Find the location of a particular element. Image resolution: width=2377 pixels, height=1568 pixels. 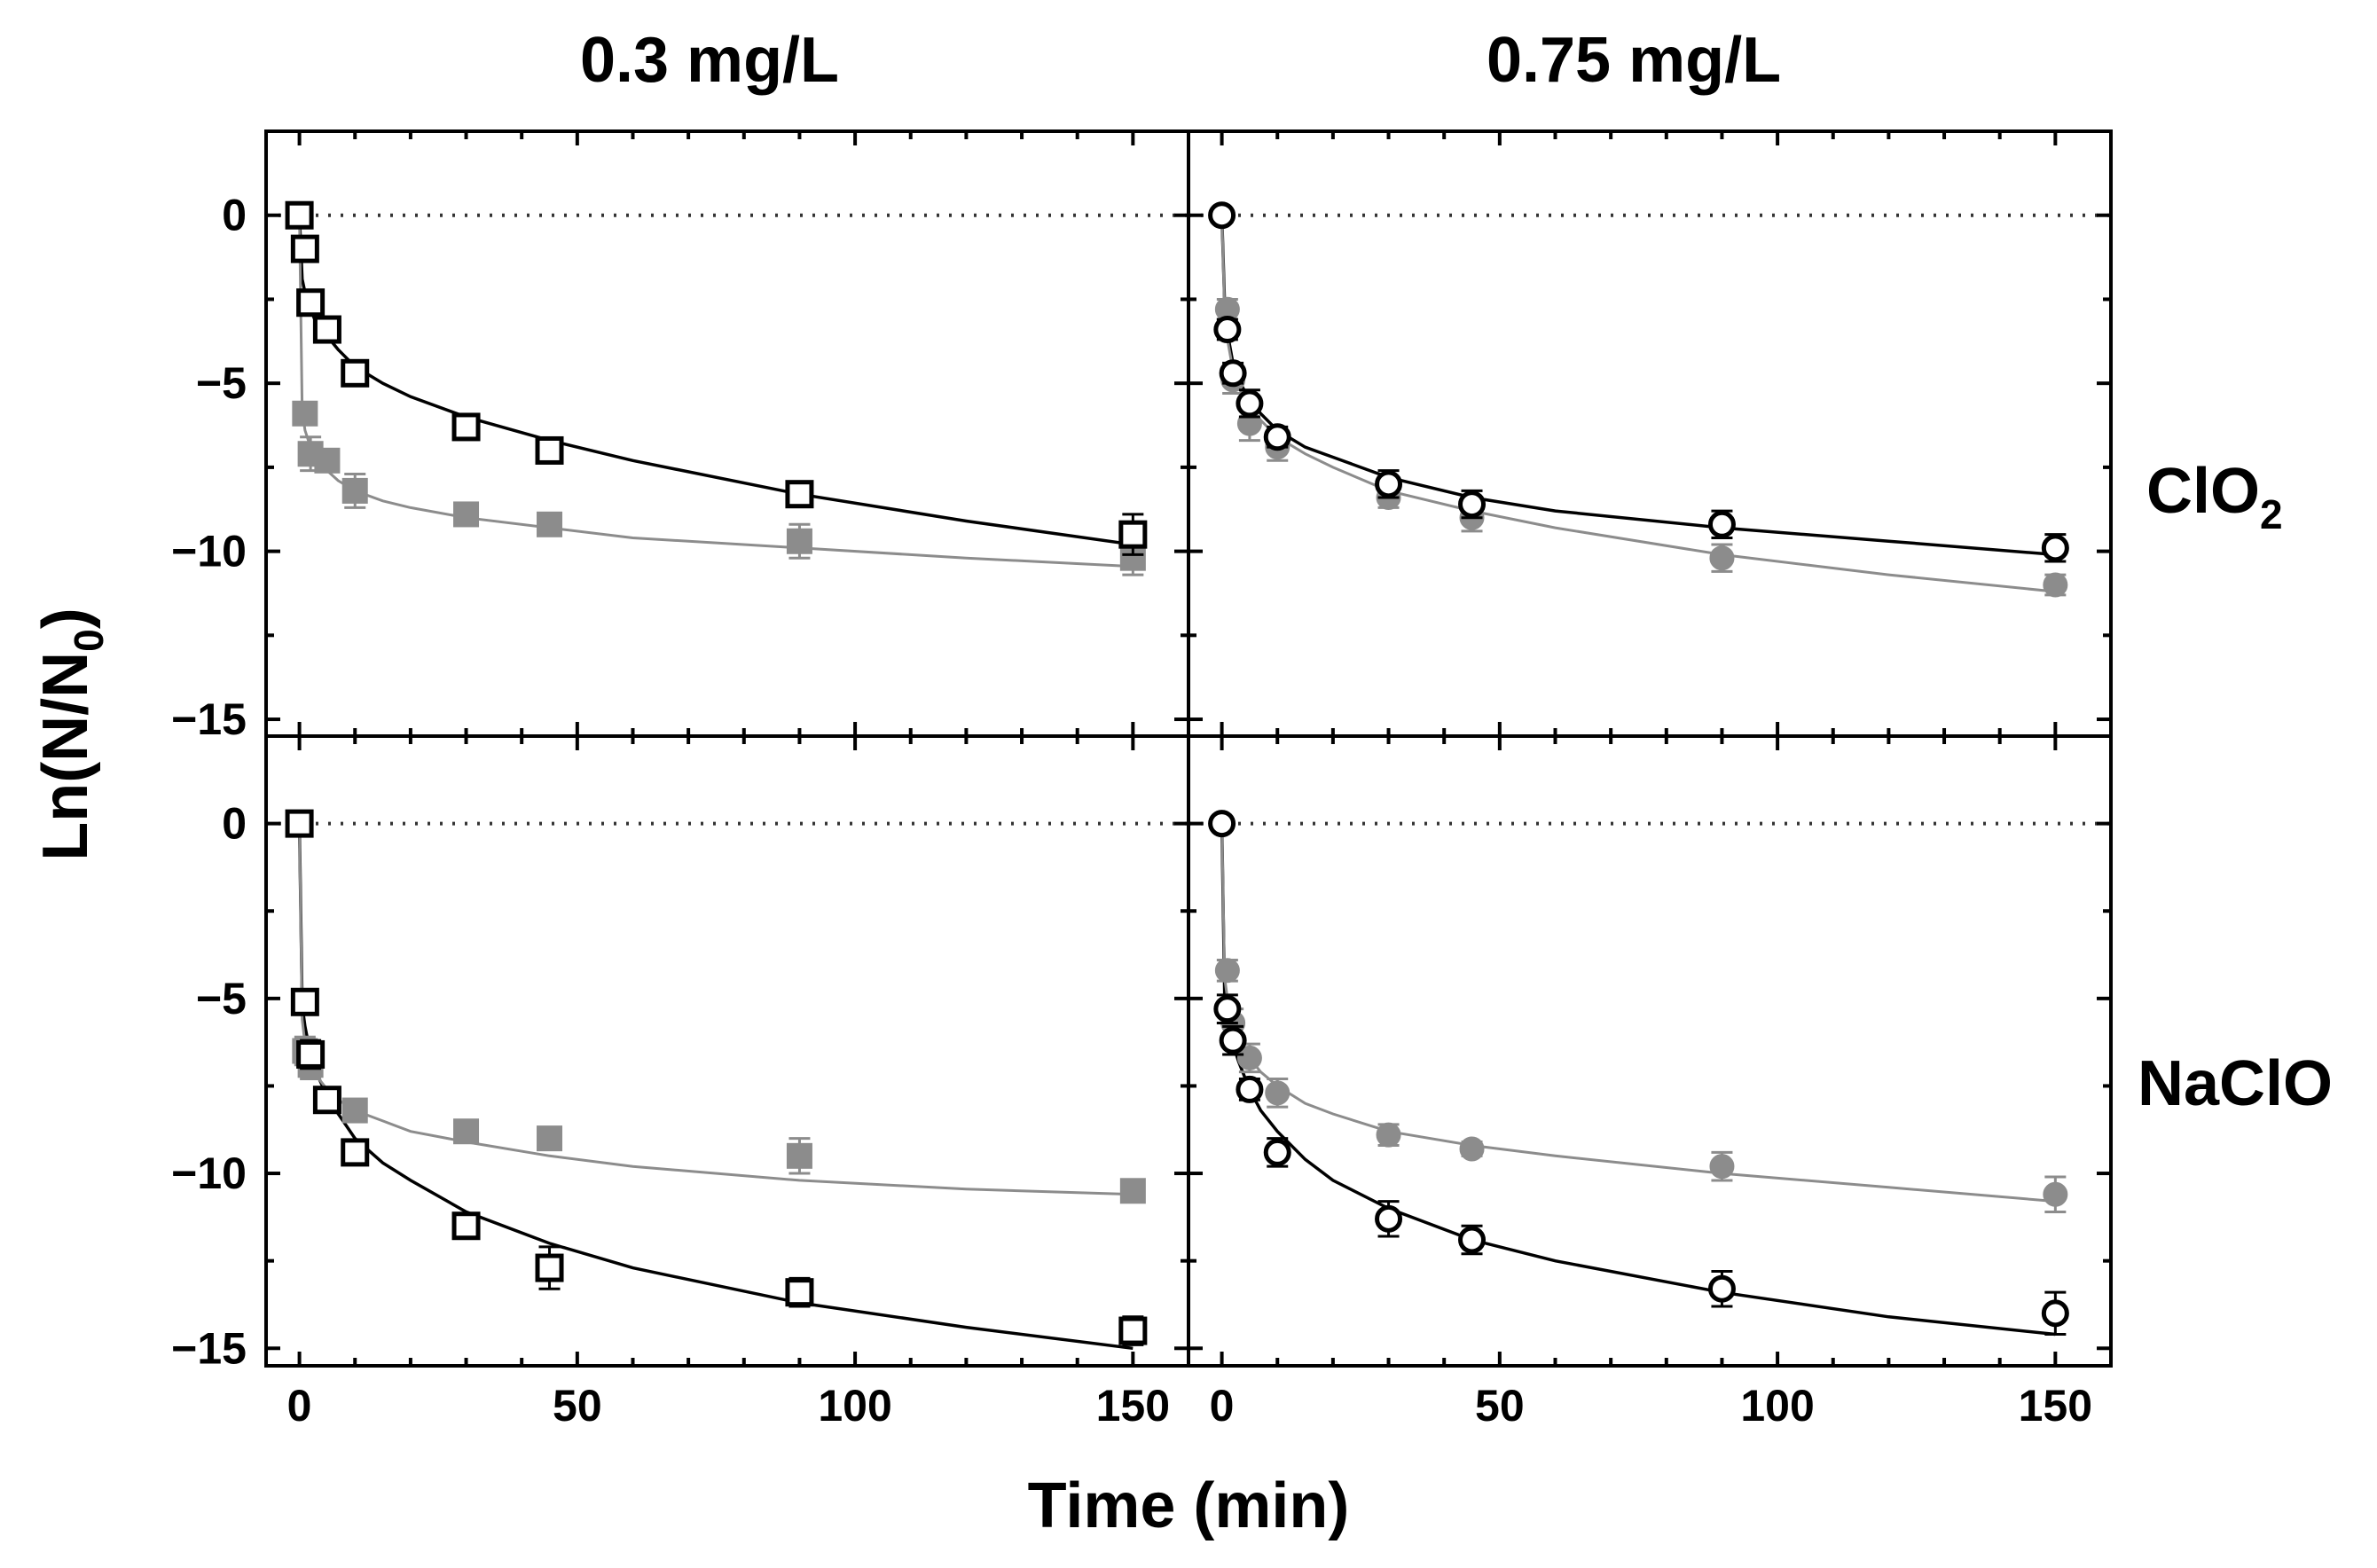

row-label-clo2-sub: 2 is located at coordinates (2271, 514).